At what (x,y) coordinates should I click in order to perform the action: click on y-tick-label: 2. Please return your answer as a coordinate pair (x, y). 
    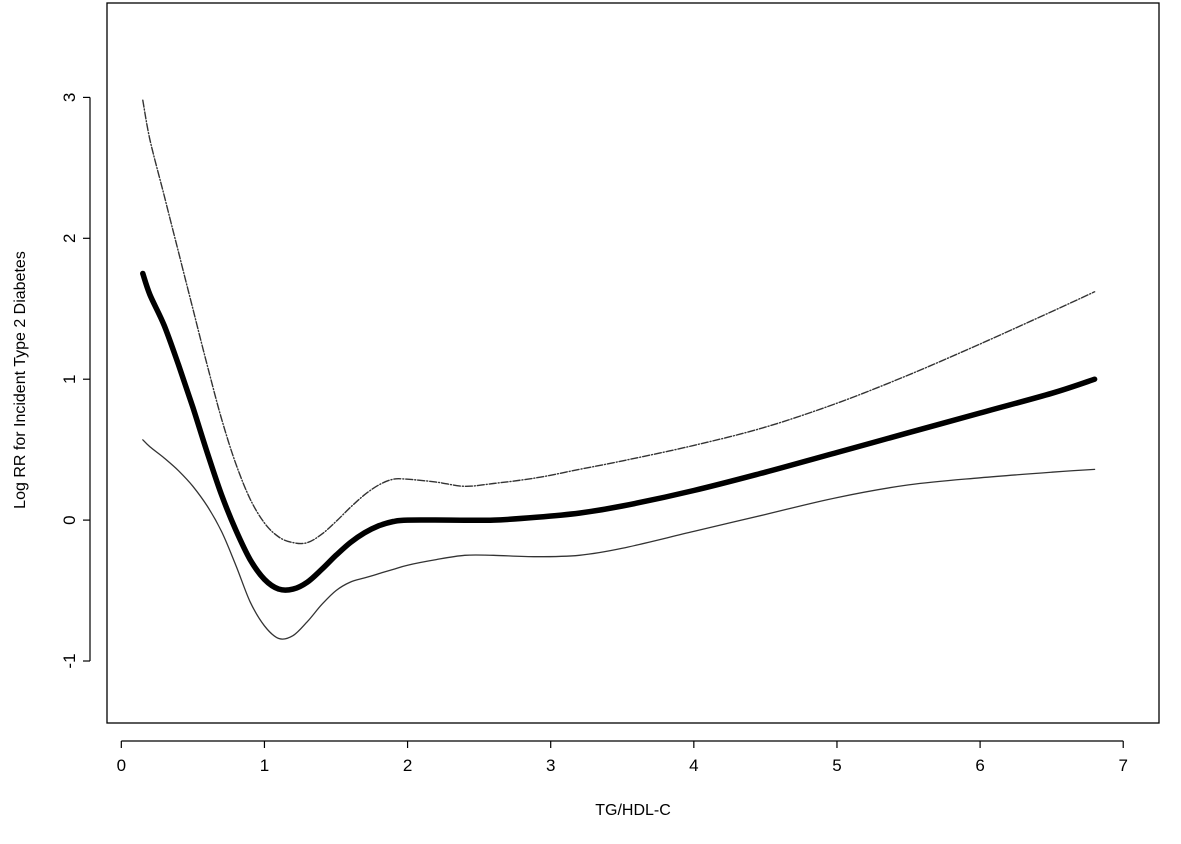
    Looking at the image, I should click on (69, 238).